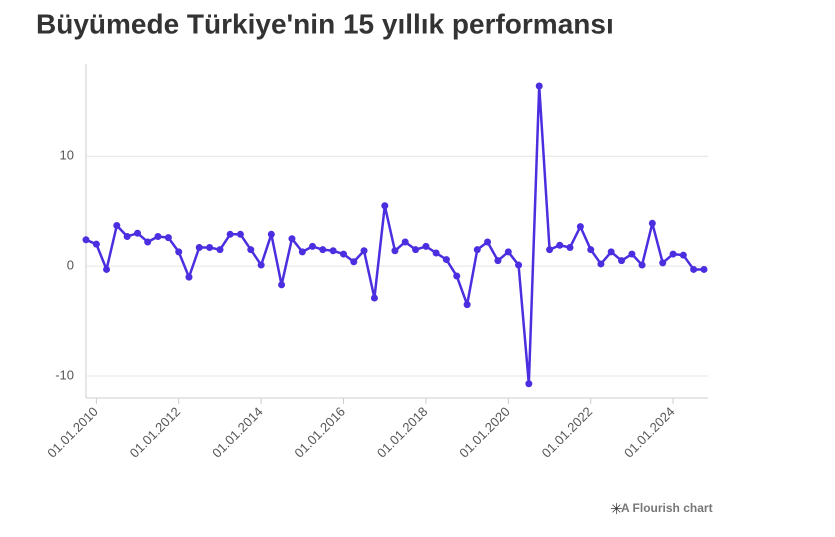  Describe the element at coordinates (155, 432) in the screenshot. I see `x-tick-label: 01.01.2012` at that location.